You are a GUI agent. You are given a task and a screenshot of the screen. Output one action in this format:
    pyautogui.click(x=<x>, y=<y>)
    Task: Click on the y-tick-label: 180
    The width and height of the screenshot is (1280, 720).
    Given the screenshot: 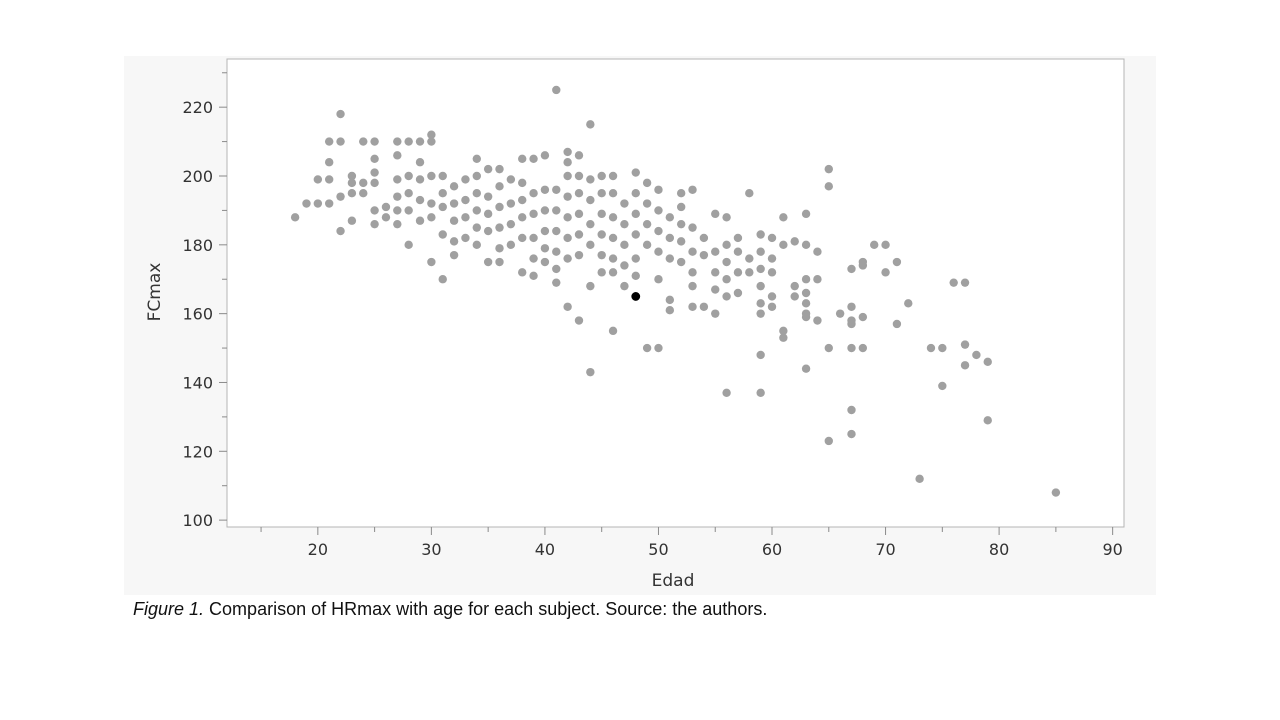 What is the action you would take?
    pyautogui.click(x=197, y=245)
    